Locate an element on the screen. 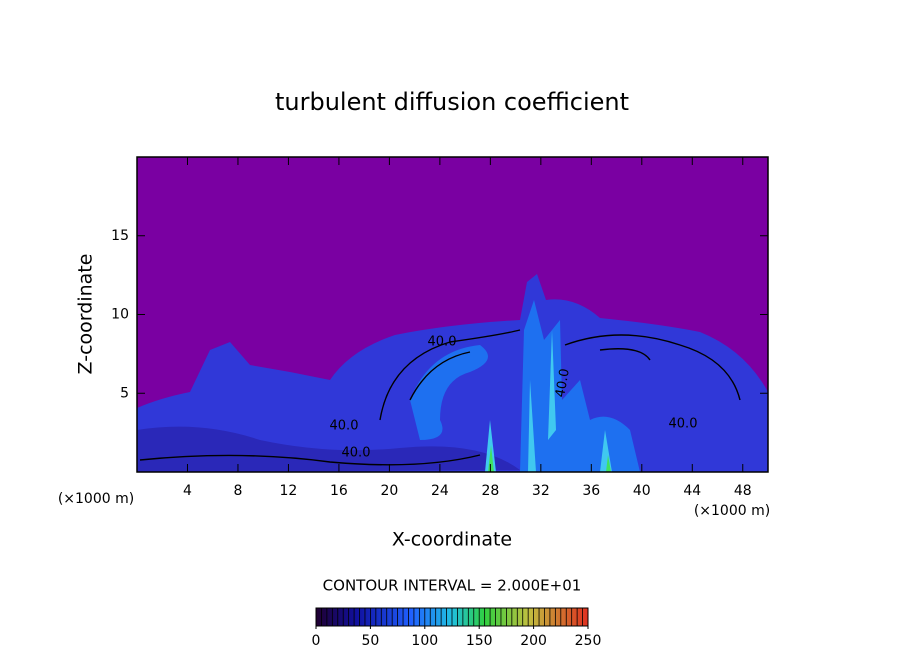 Image resolution: width=904 pixels, height=654 pixels. colorbar-tick-label: 250 is located at coordinates (588, 641).